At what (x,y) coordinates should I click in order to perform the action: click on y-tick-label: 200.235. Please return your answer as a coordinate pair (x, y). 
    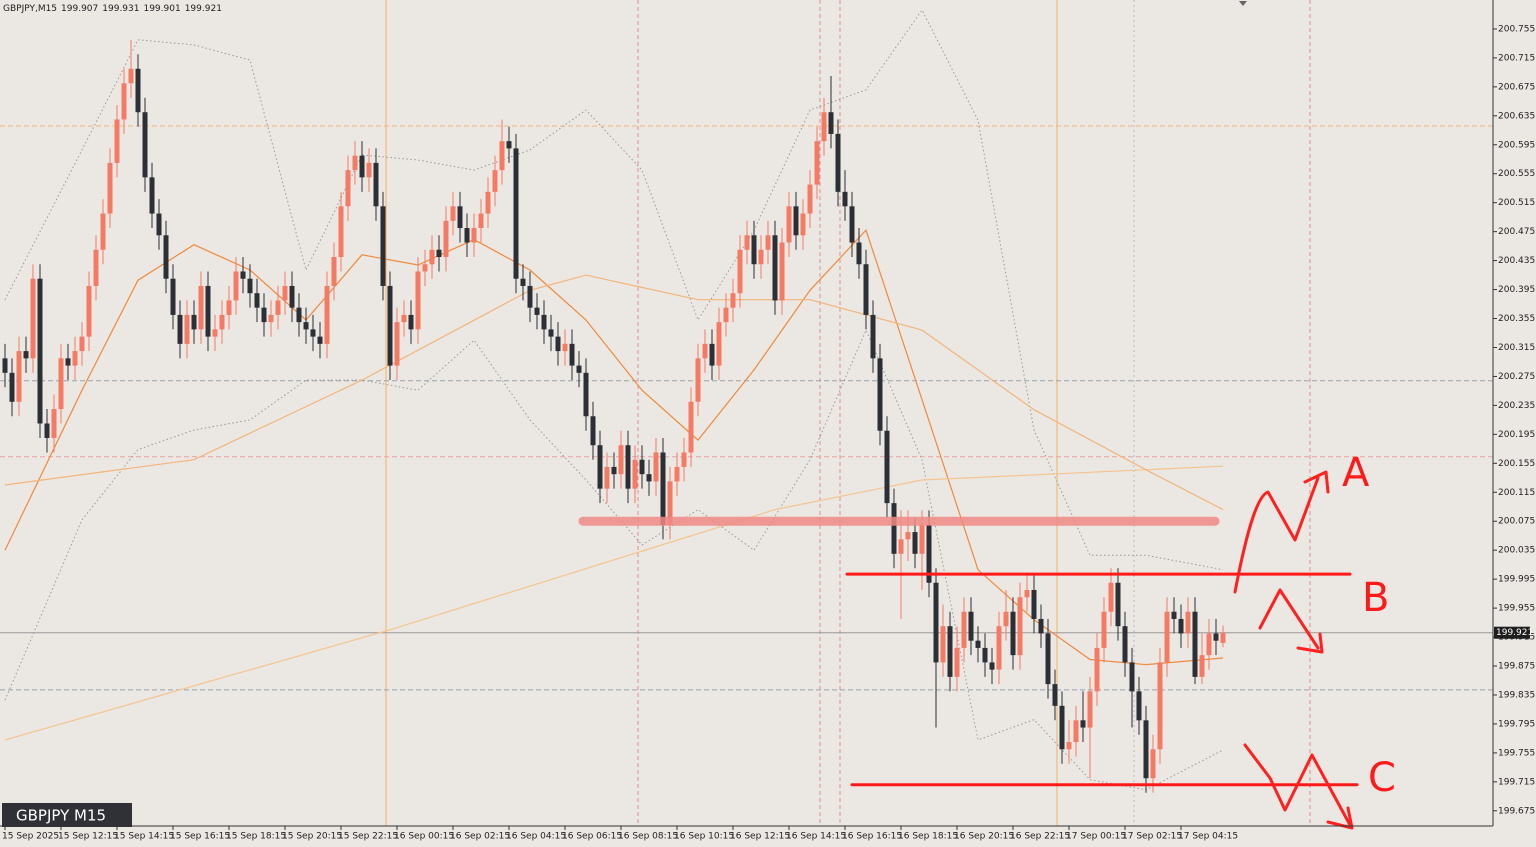
    Looking at the image, I should click on (1516, 406).